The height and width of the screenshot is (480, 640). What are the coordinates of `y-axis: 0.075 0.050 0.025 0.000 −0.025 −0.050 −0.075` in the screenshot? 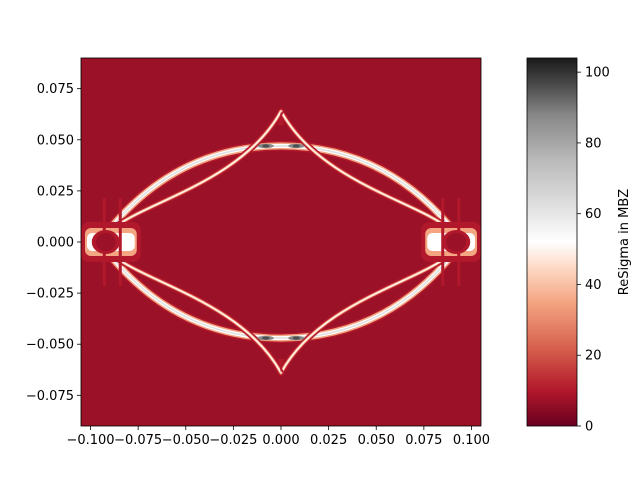 It's located at (53, 243).